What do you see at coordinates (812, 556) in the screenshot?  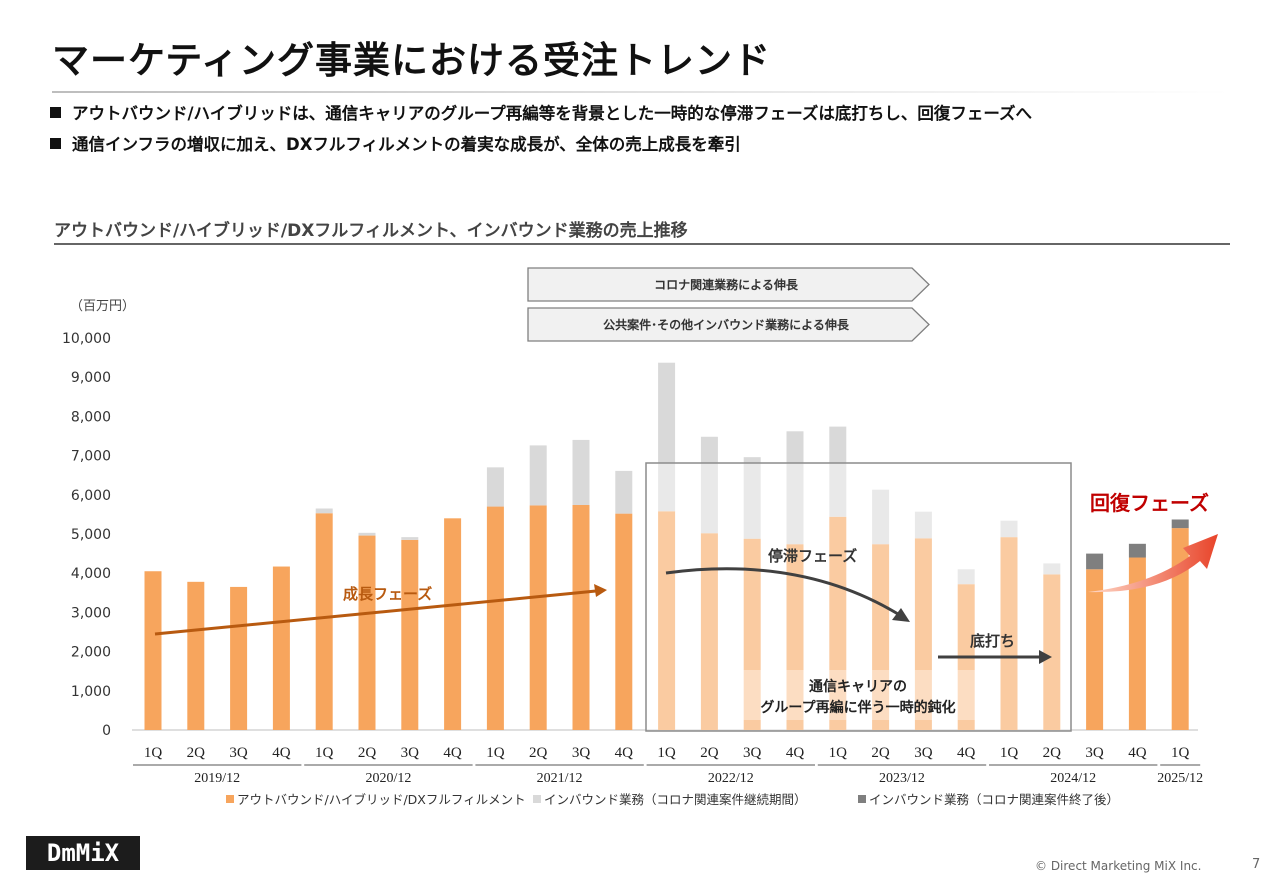 I see `stagnation-phase-label: 停滞フェーズ` at bounding box center [812, 556].